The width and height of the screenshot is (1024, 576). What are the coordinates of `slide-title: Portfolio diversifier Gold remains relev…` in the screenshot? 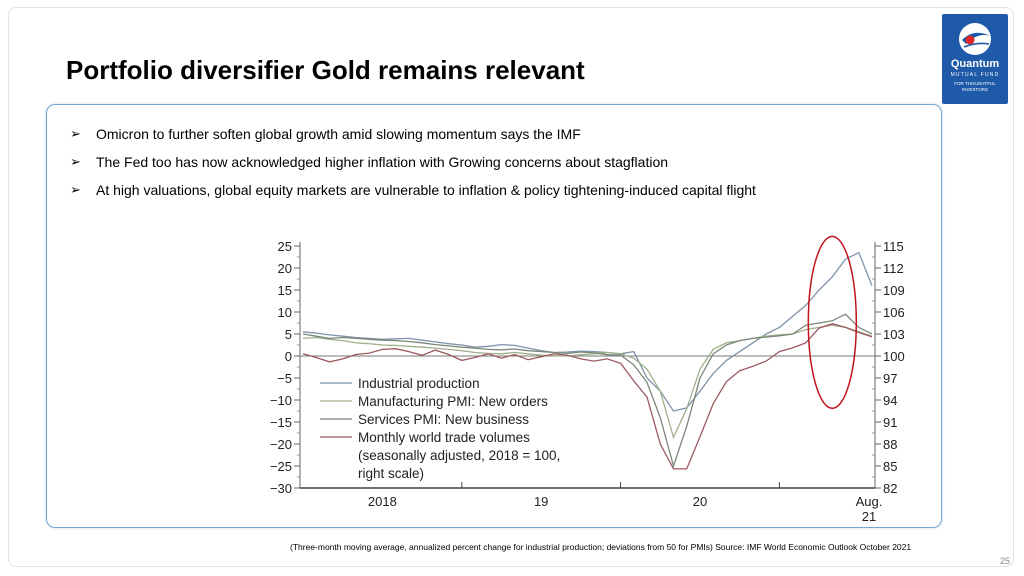 It's located at (325, 70).